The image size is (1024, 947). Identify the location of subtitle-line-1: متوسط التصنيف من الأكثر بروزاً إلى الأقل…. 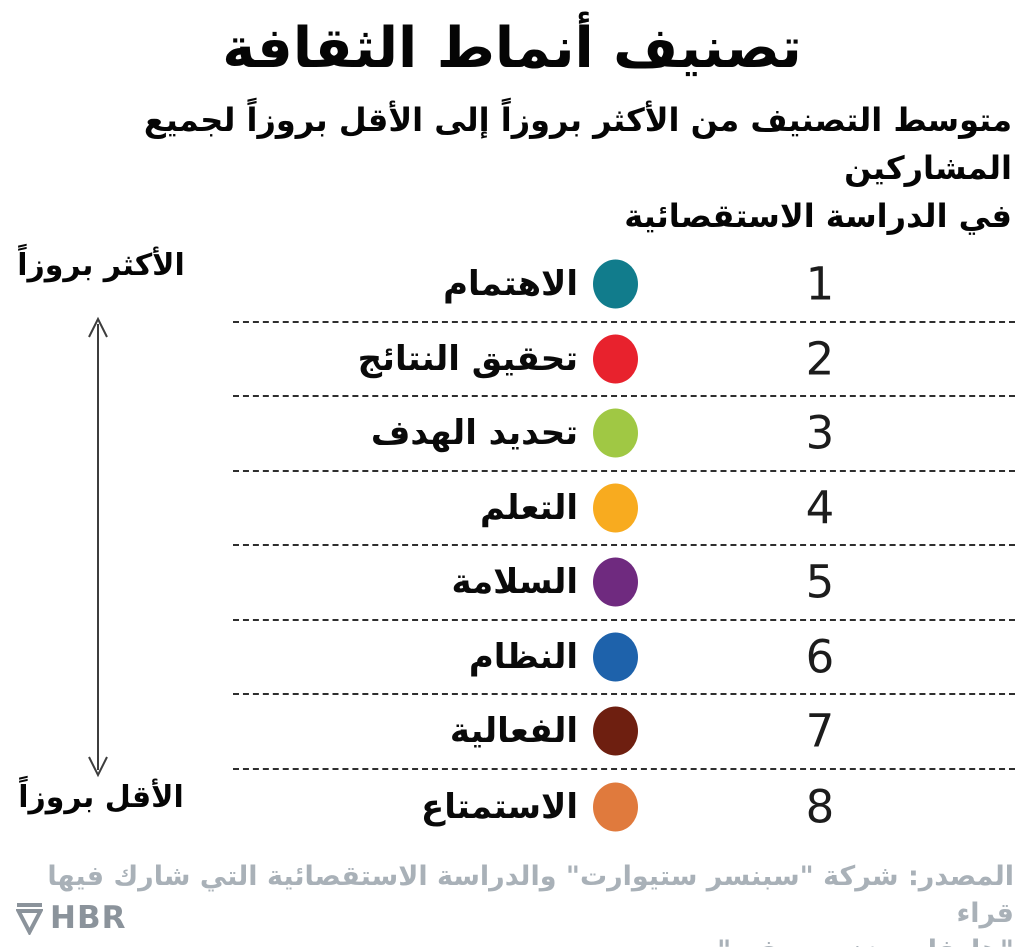
(577, 144).